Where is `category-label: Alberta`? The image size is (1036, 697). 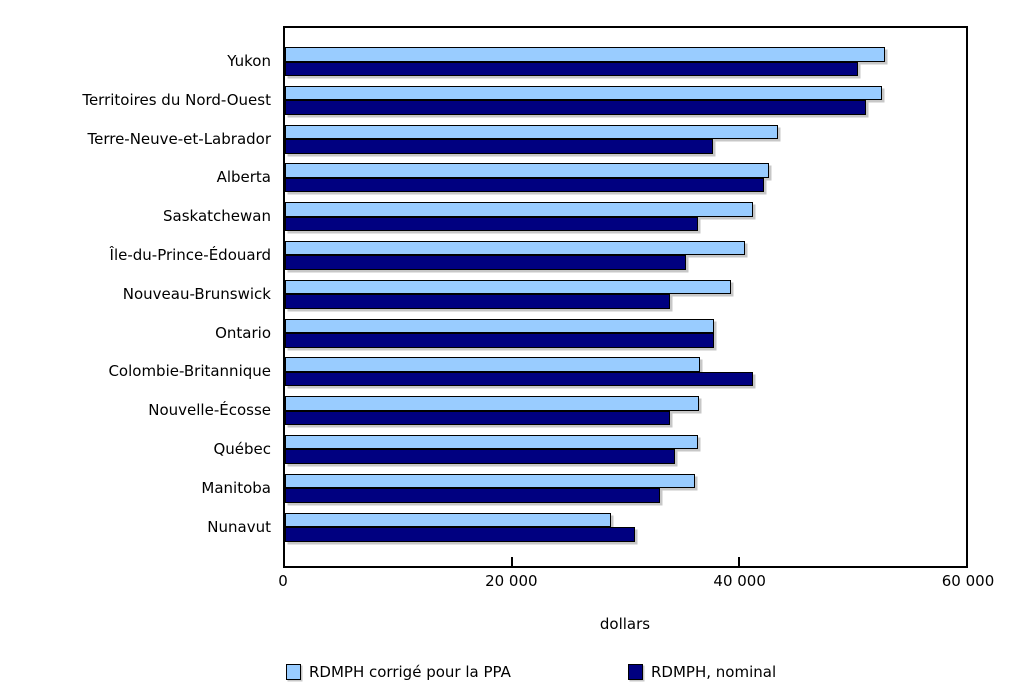
category-label: Alberta is located at coordinates (243, 177).